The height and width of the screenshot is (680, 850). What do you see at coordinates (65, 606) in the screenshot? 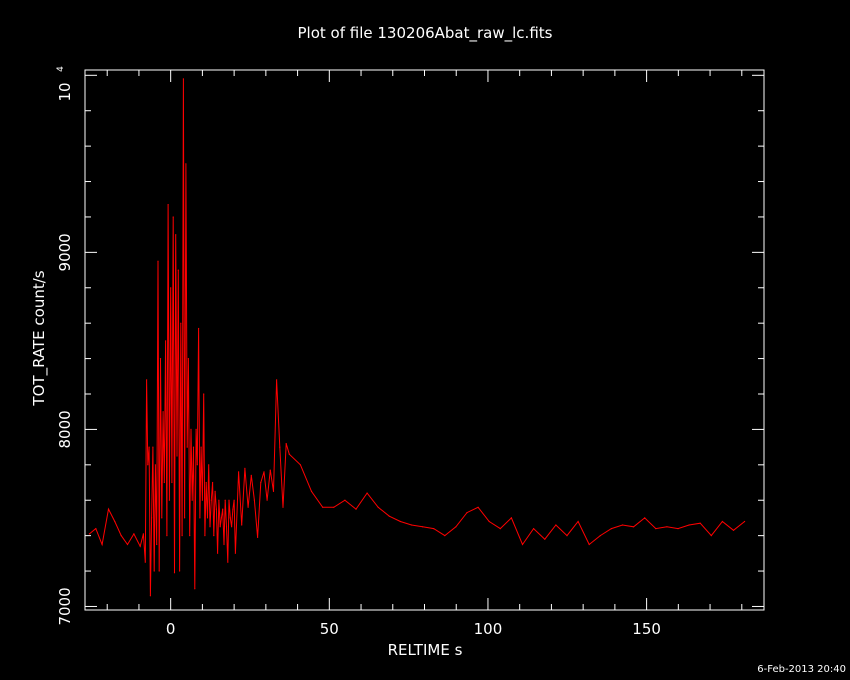
I see `y-tick-label: 7000` at bounding box center [65, 606].